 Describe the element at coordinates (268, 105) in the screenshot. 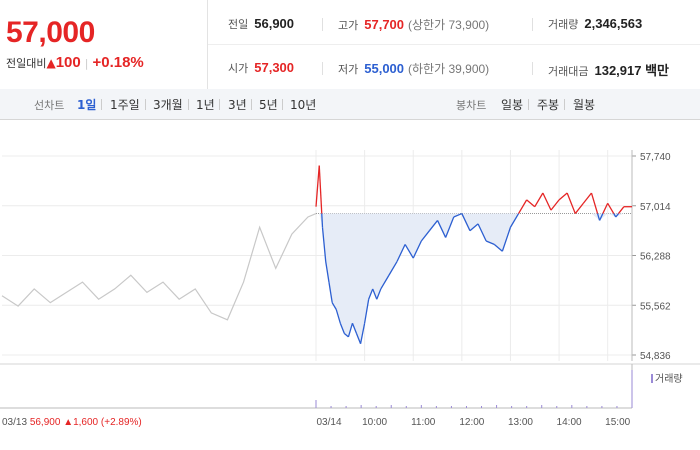

I see `tab-5-year: 5년` at that location.